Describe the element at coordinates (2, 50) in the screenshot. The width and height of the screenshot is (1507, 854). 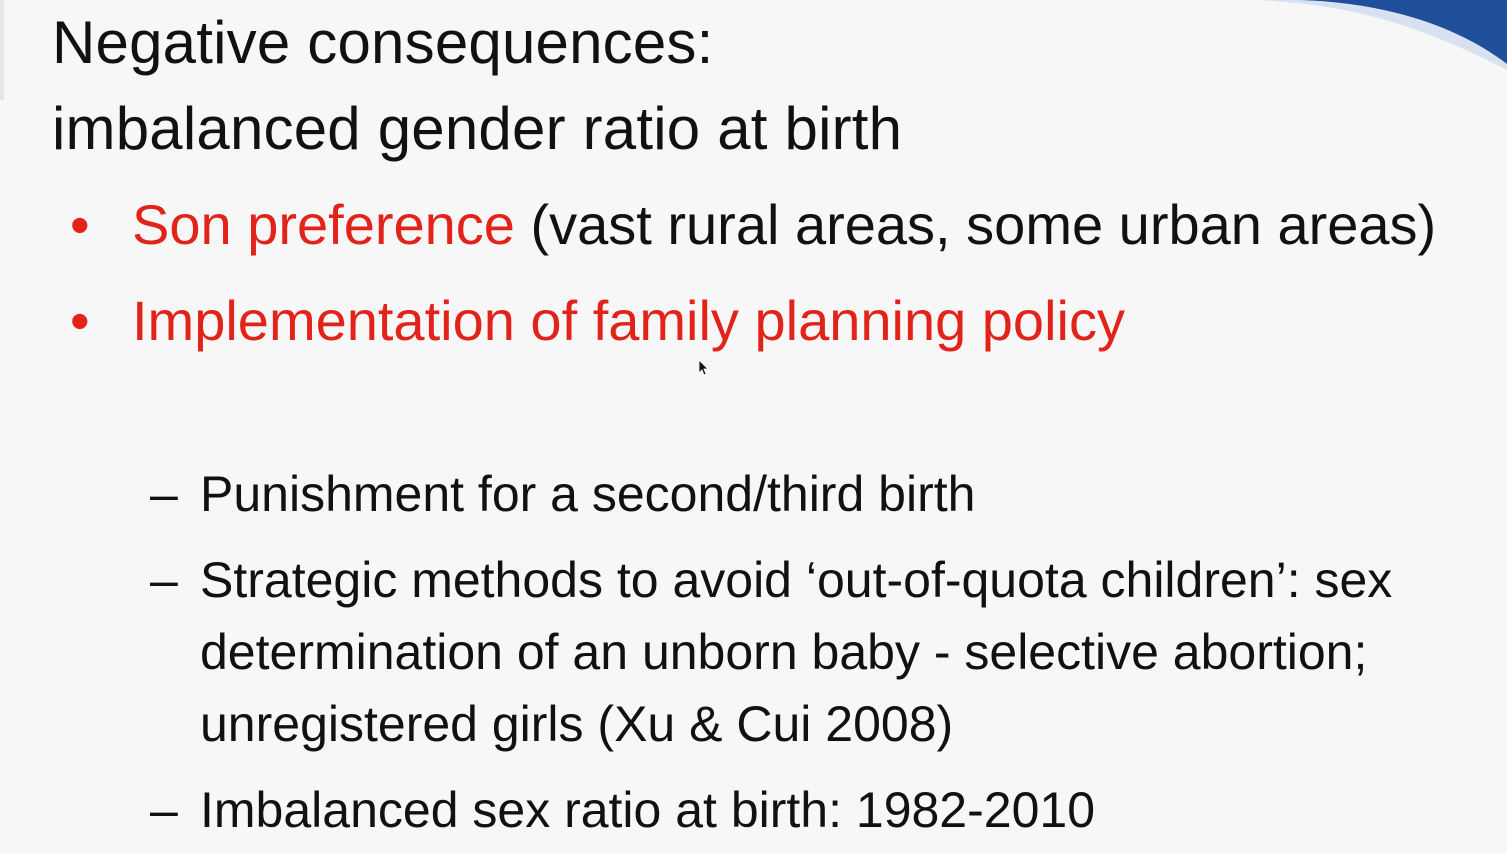
I see `left-frame-edge` at that location.